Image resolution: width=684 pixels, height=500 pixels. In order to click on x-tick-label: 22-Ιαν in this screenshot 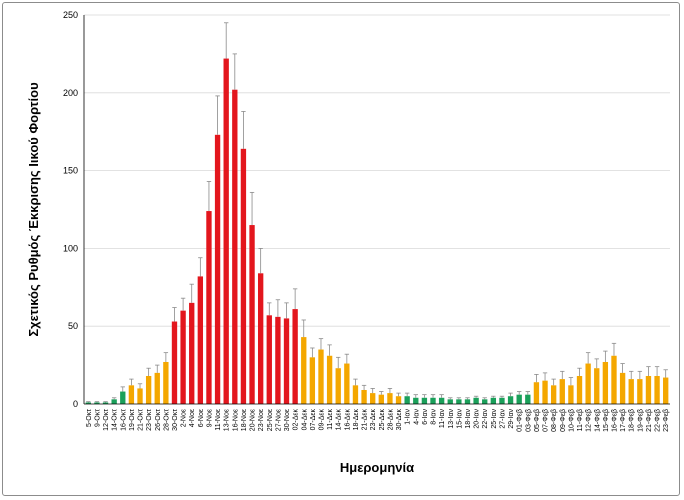, I will do `click(485, 419)`.